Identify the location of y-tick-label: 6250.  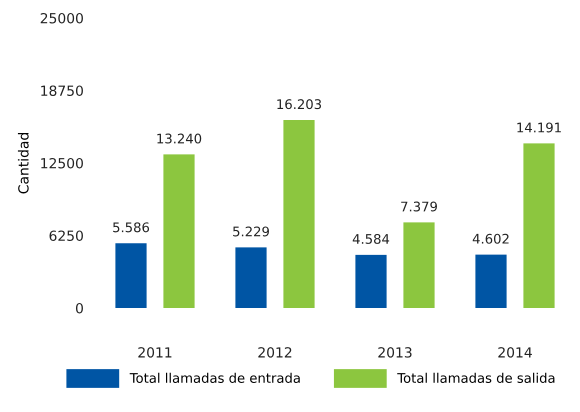
(66, 235).